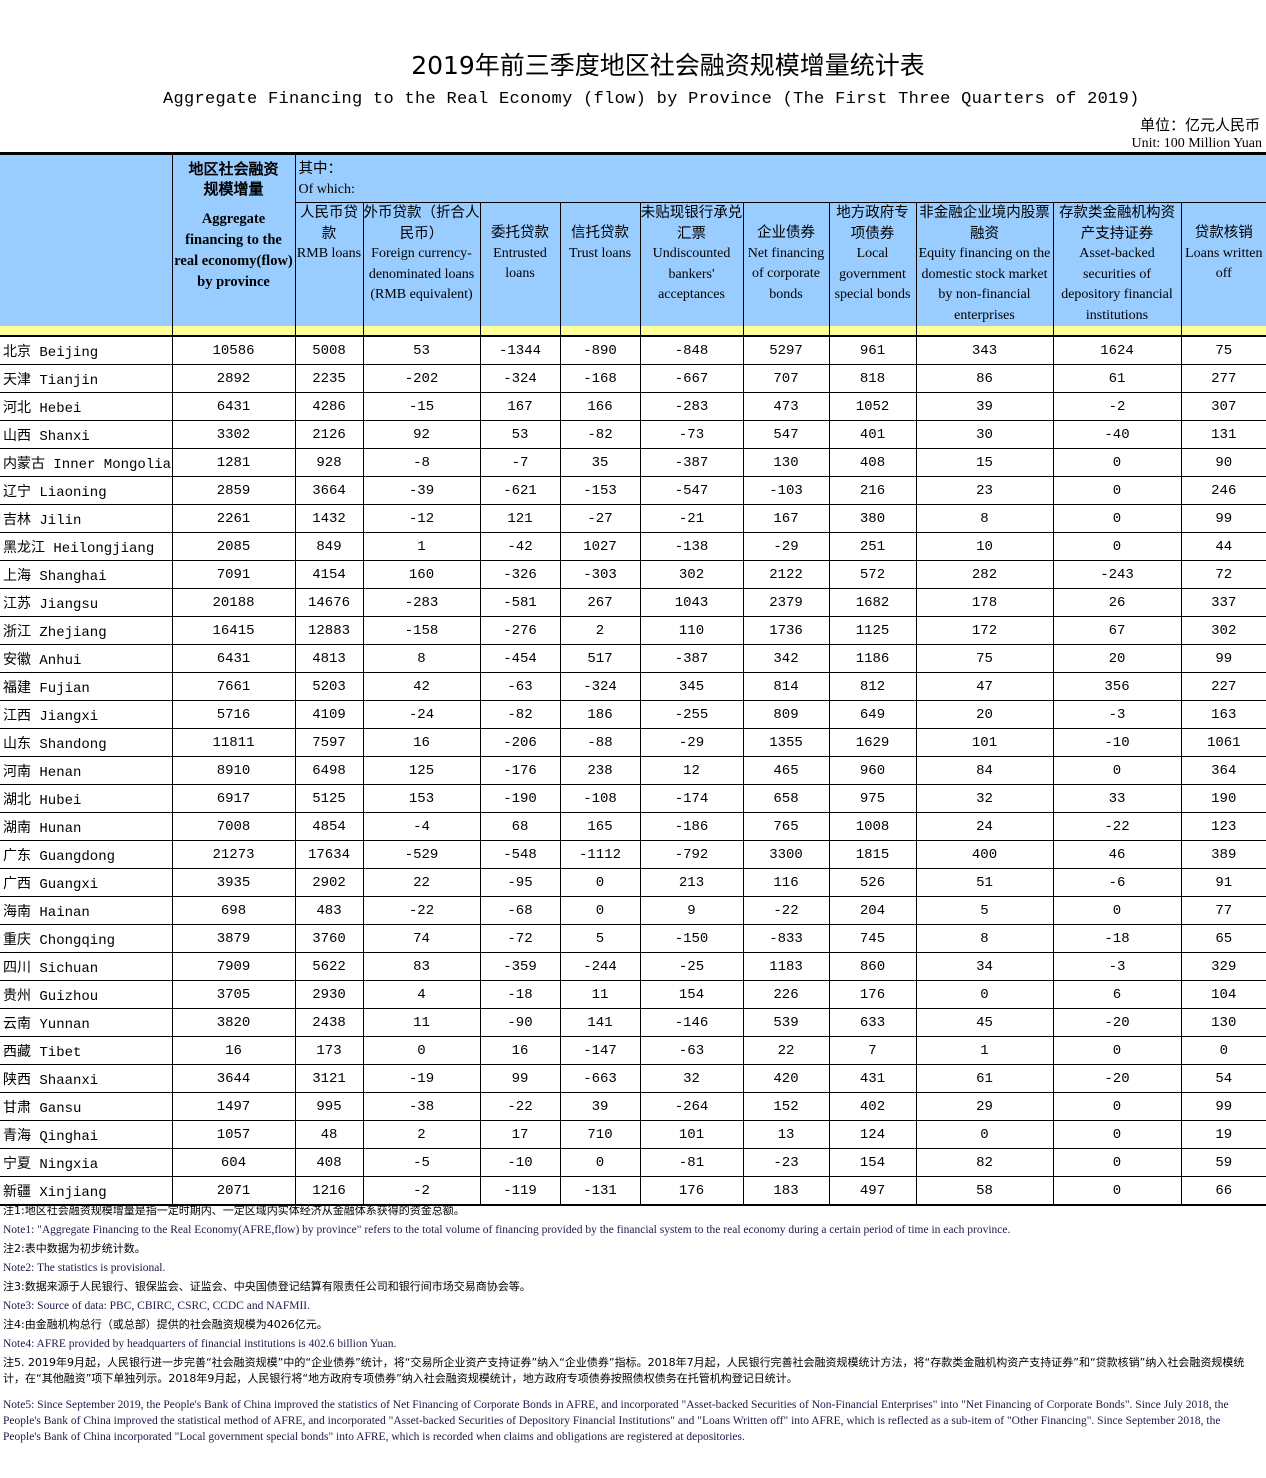 This screenshot has height=1478, width=1266. What do you see at coordinates (633, 1106) in the screenshot?
I see `table-row: 甘肃 Gansu 1497 995 -38 -22 39 -264 152 402 29 0 99` at bounding box center [633, 1106].